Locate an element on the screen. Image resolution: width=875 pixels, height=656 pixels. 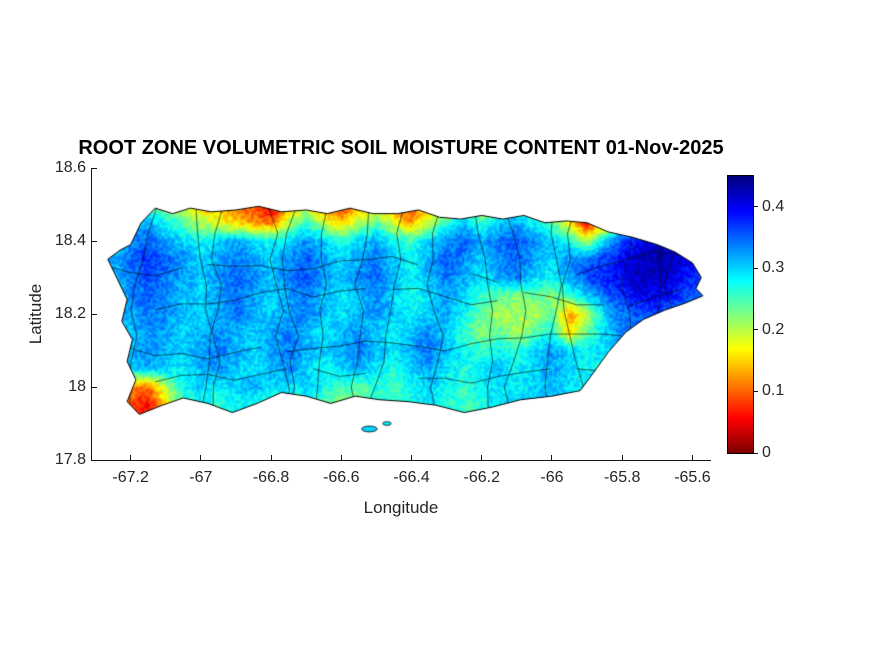
y-axis-line is located at coordinates (91, 314).